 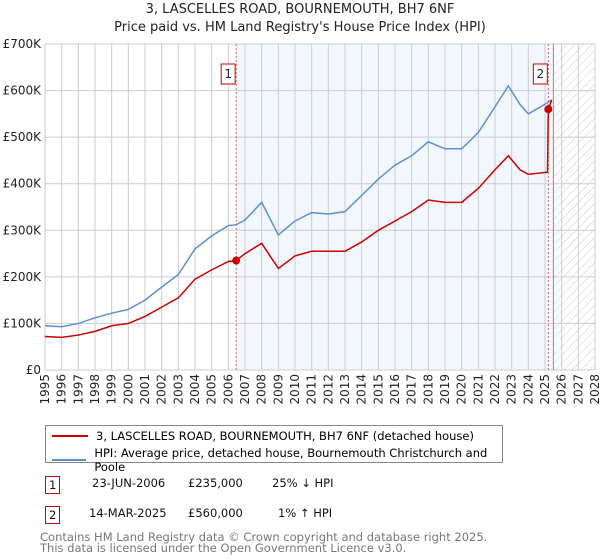 I want to click on legend-blue-line, so click(x=69, y=460).